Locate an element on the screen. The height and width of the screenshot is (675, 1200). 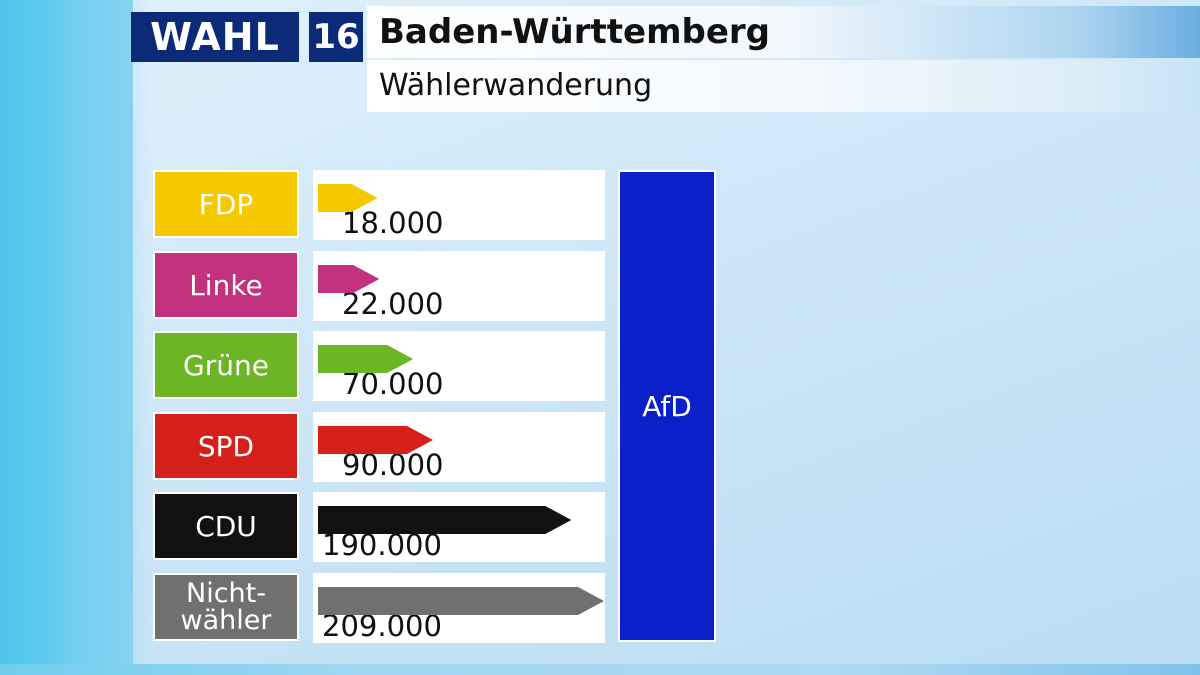
wahl-logo: WAHL is located at coordinates (215, 37).